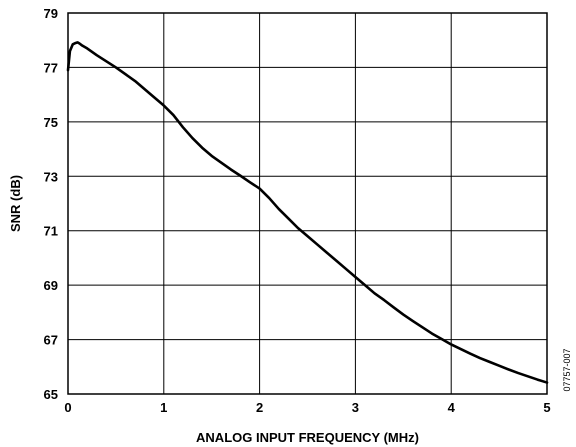  I want to click on figure-id-label: 07757-007, so click(567, 369).